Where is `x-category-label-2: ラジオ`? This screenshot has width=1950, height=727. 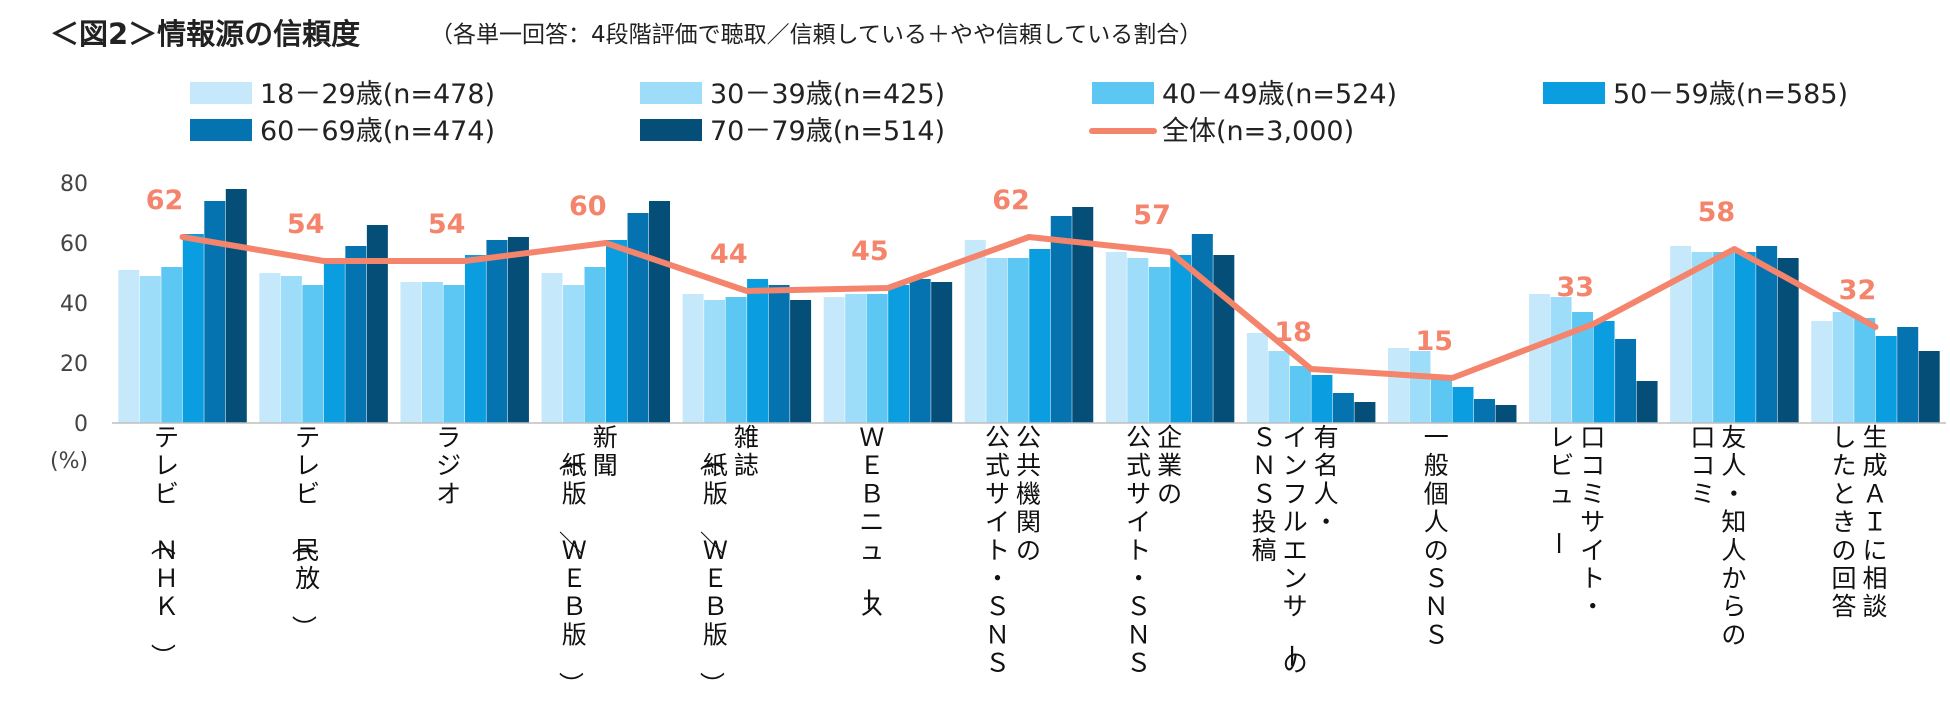
x-category-label-2: ラジオ is located at coordinates (448, 465).